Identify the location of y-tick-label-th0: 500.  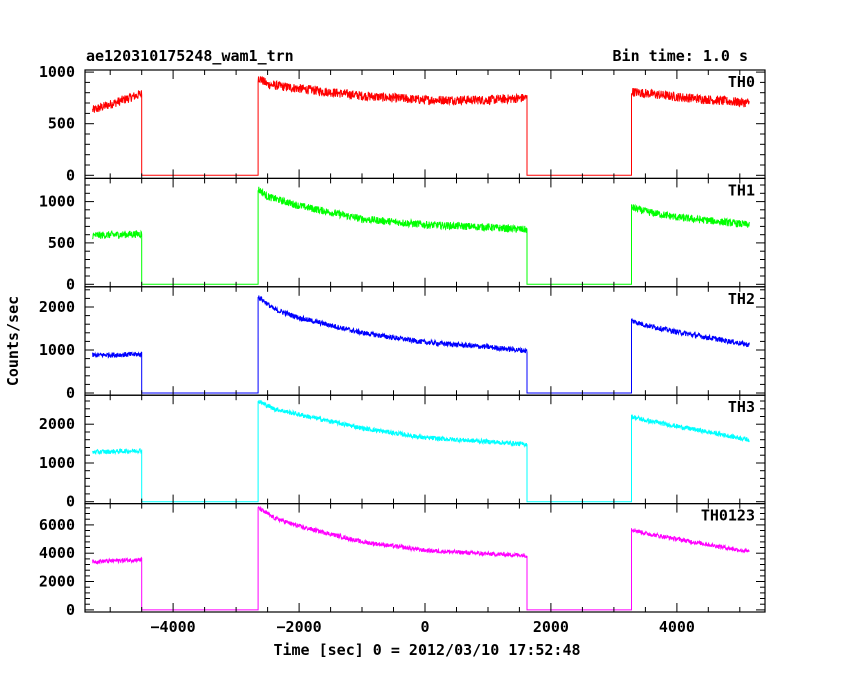
(61, 124).